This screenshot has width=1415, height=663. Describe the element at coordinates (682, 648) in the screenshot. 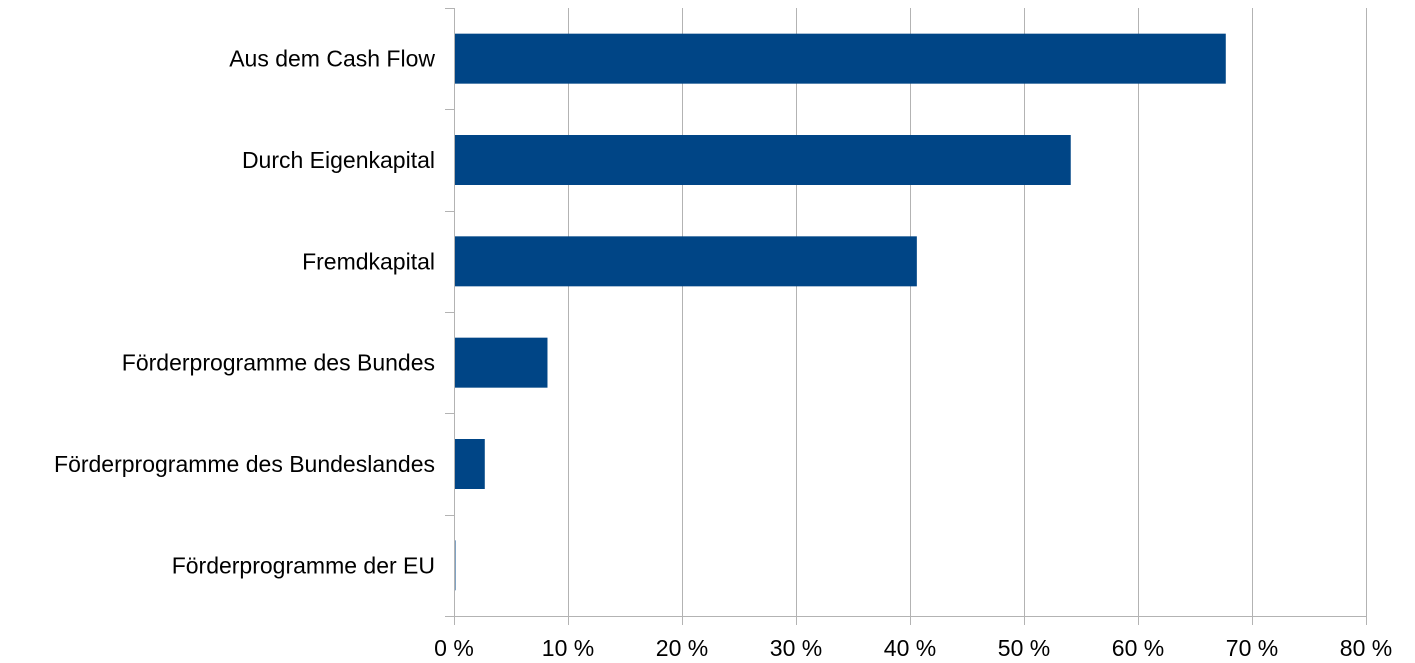

I see `x-tick-label: 20 %` at that location.